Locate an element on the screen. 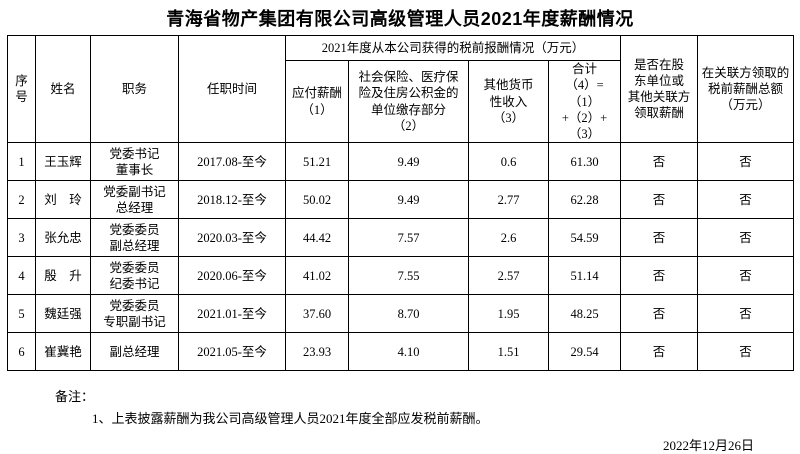 Image resolution: width=800 pixels, height=454 pixels. cell-name: 张允忠 is located at coordinates (63, 238).